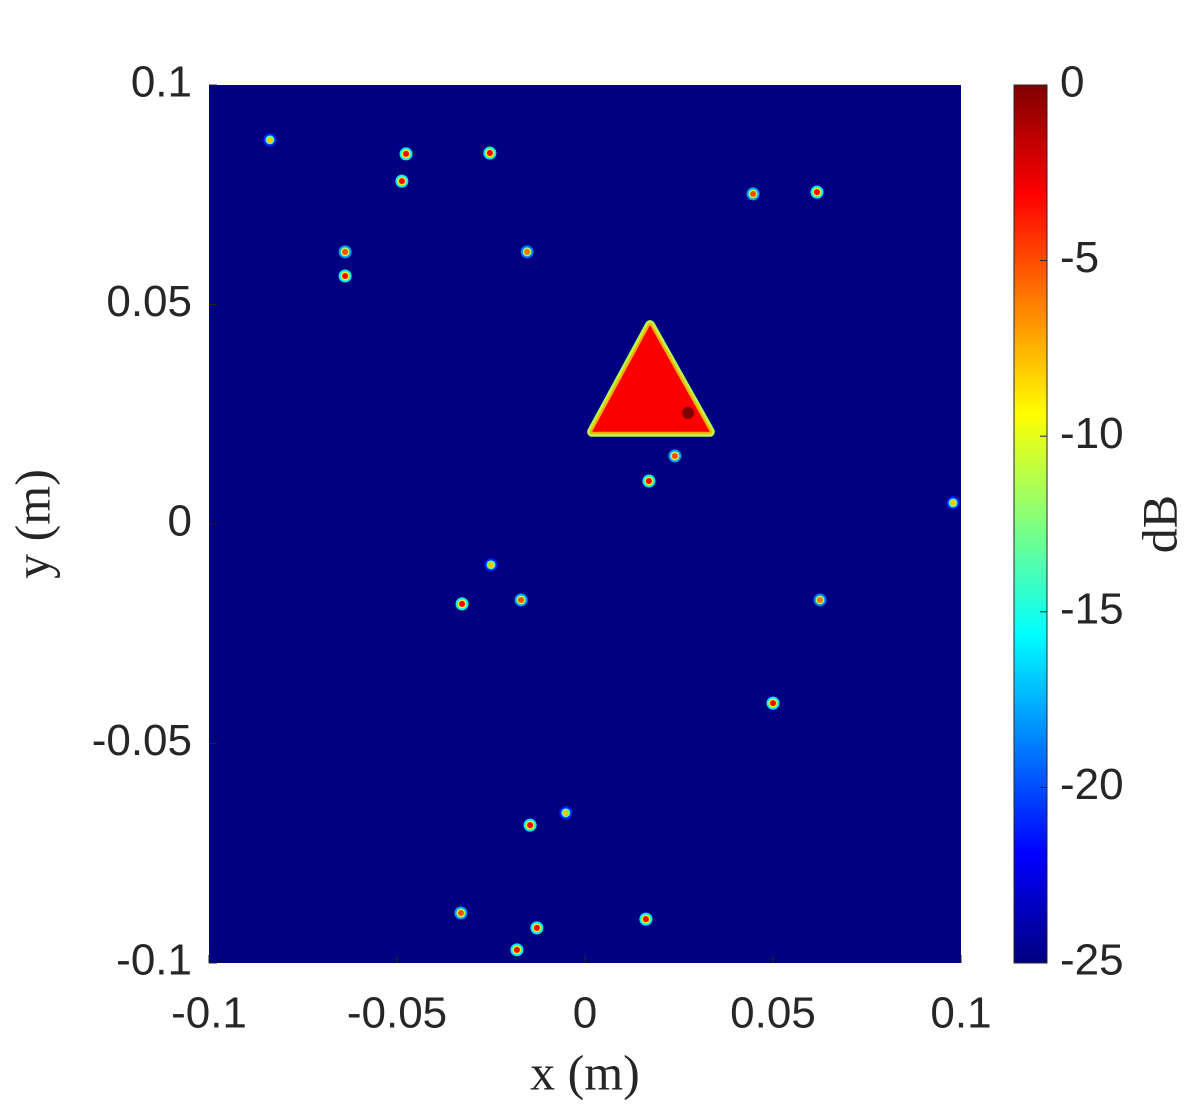 The width and height of the screenshot is (1190, 1114). What do you see at coordinates (154, 960) in the screenshot?
I see `y-tick-label: -0.1` at bounding box center [154, 960].